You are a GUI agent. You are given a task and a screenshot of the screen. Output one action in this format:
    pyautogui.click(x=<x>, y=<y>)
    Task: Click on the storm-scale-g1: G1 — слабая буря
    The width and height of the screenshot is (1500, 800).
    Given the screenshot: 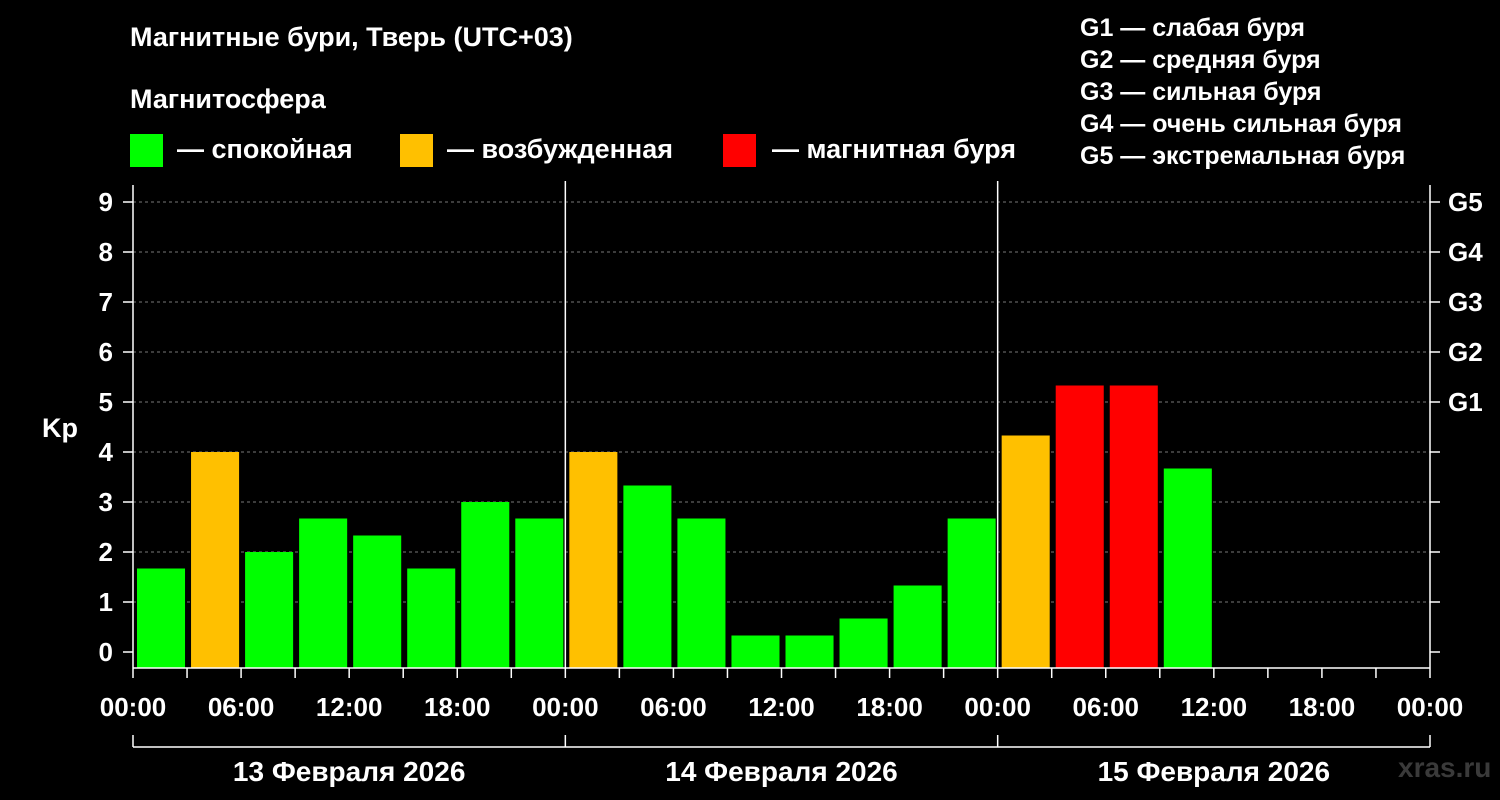 What is the action you would take?
    pyautogui.click(x=1193, y=28)
    